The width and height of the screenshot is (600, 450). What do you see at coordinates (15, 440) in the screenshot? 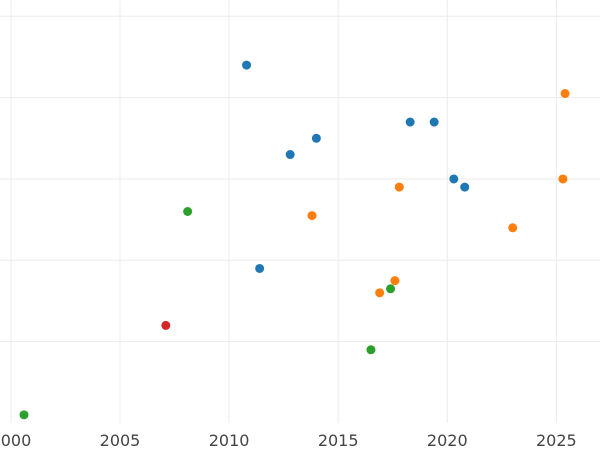
I see `x-tick-label: 2000` at bounding box center [15, 440].